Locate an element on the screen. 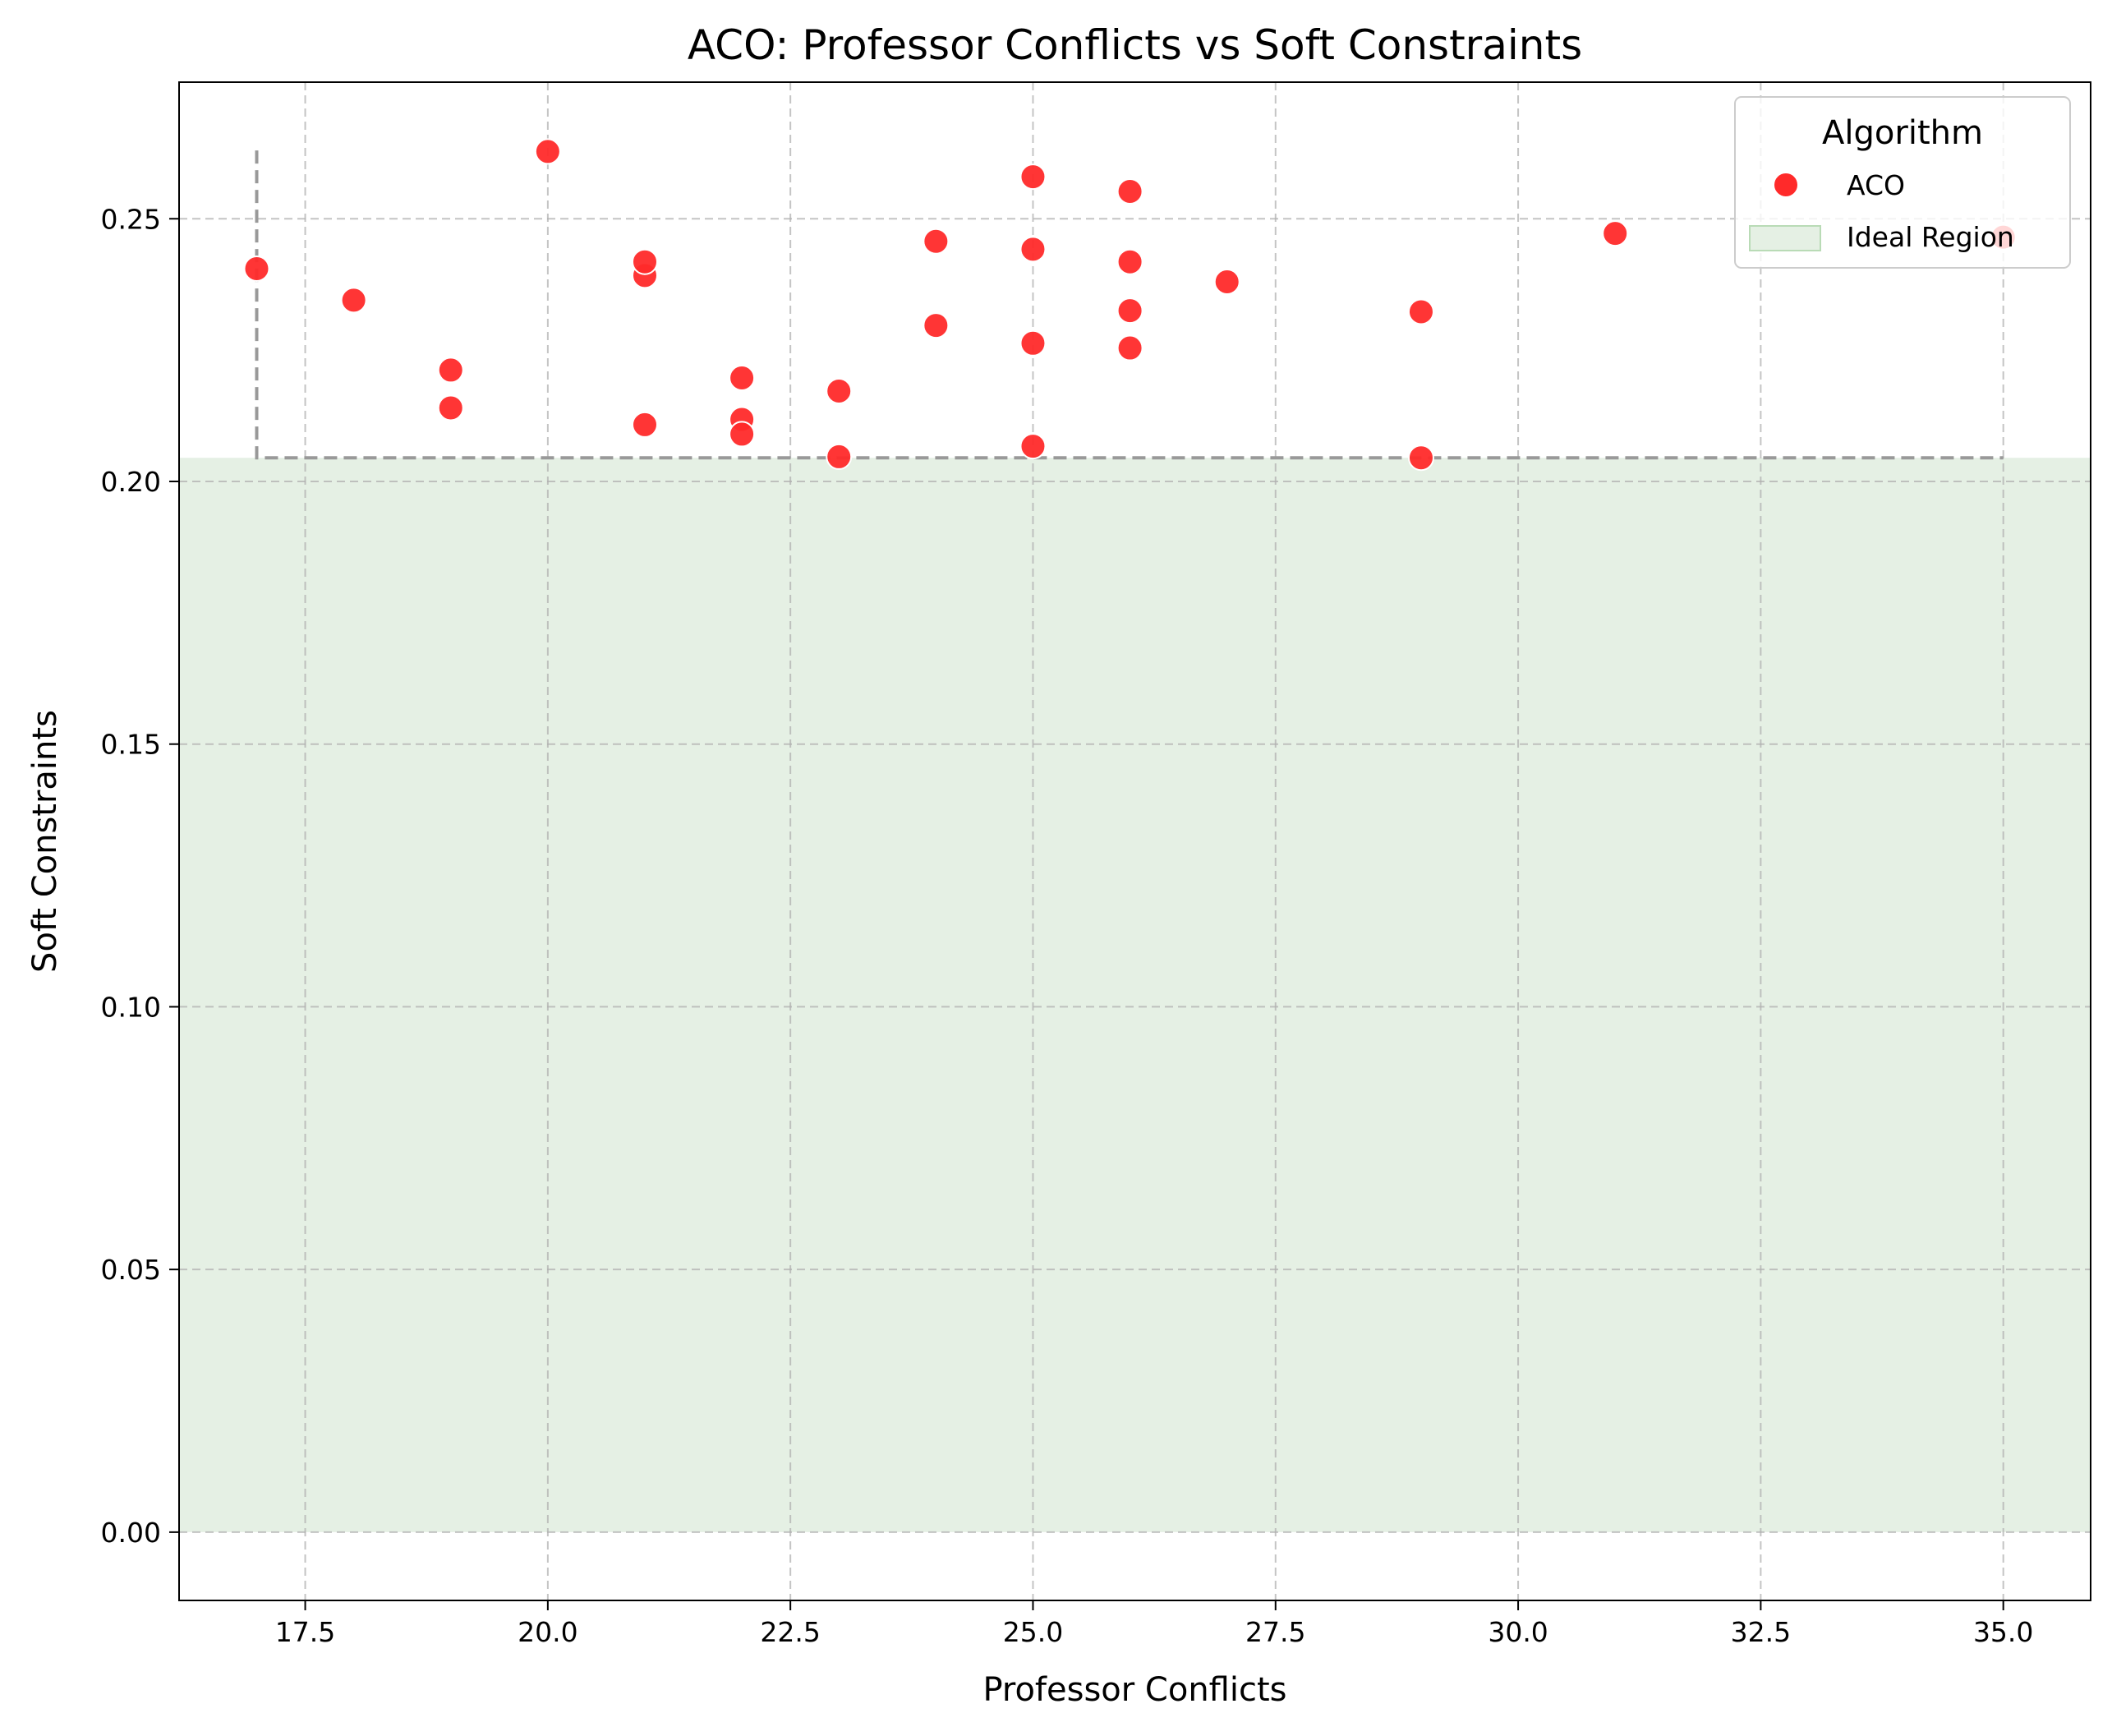  x-tick-label: 30.0 is located at coordinates (1518, 1632).